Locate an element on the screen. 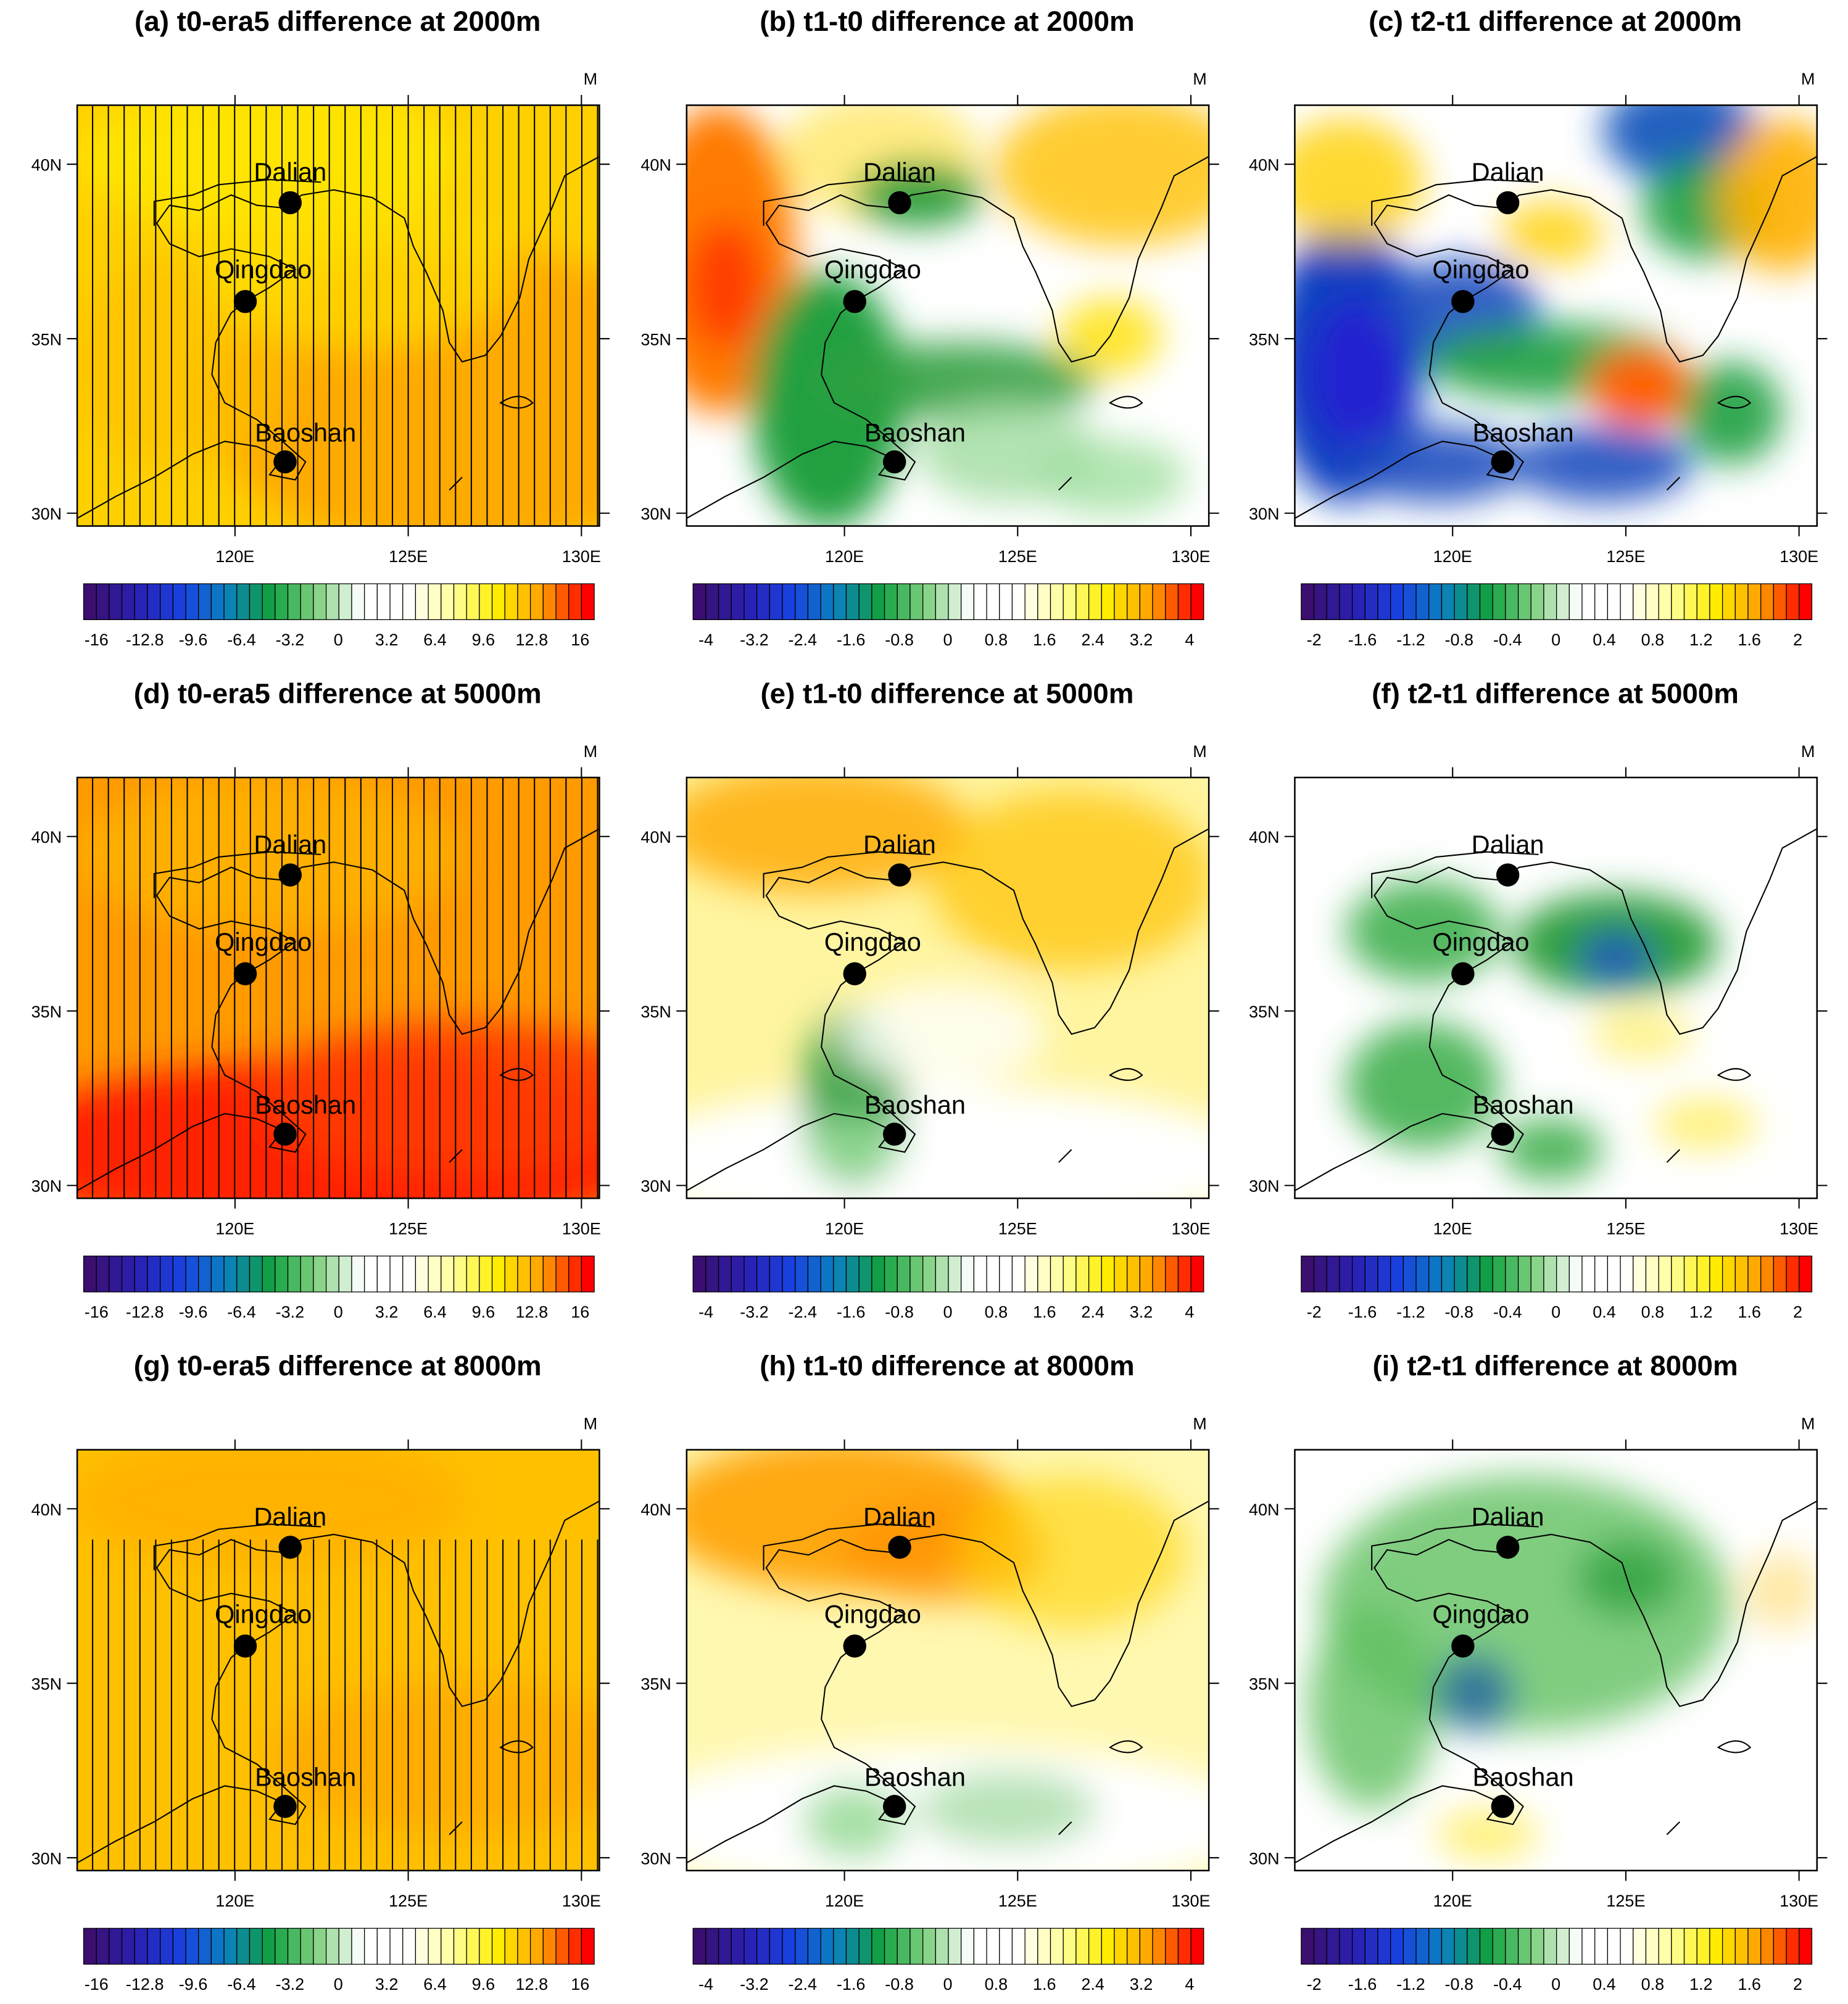 The image size is (1848, 2004). corner-label: M is located at coordinates (591, 752).